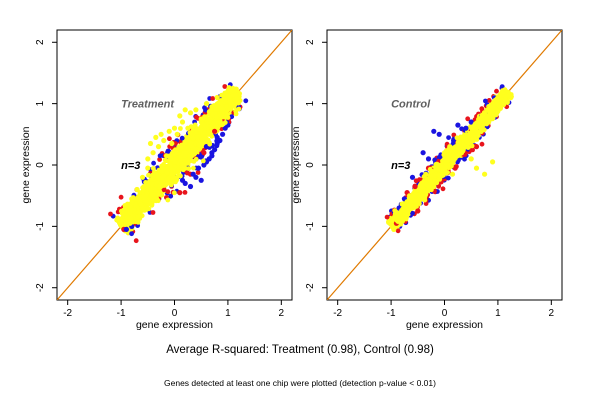 The image size is (600, 400). What do you see at coordinates (40, 225) in the screenshot?
I see `y-tick-label: -1` at bounding box center [40, 225].